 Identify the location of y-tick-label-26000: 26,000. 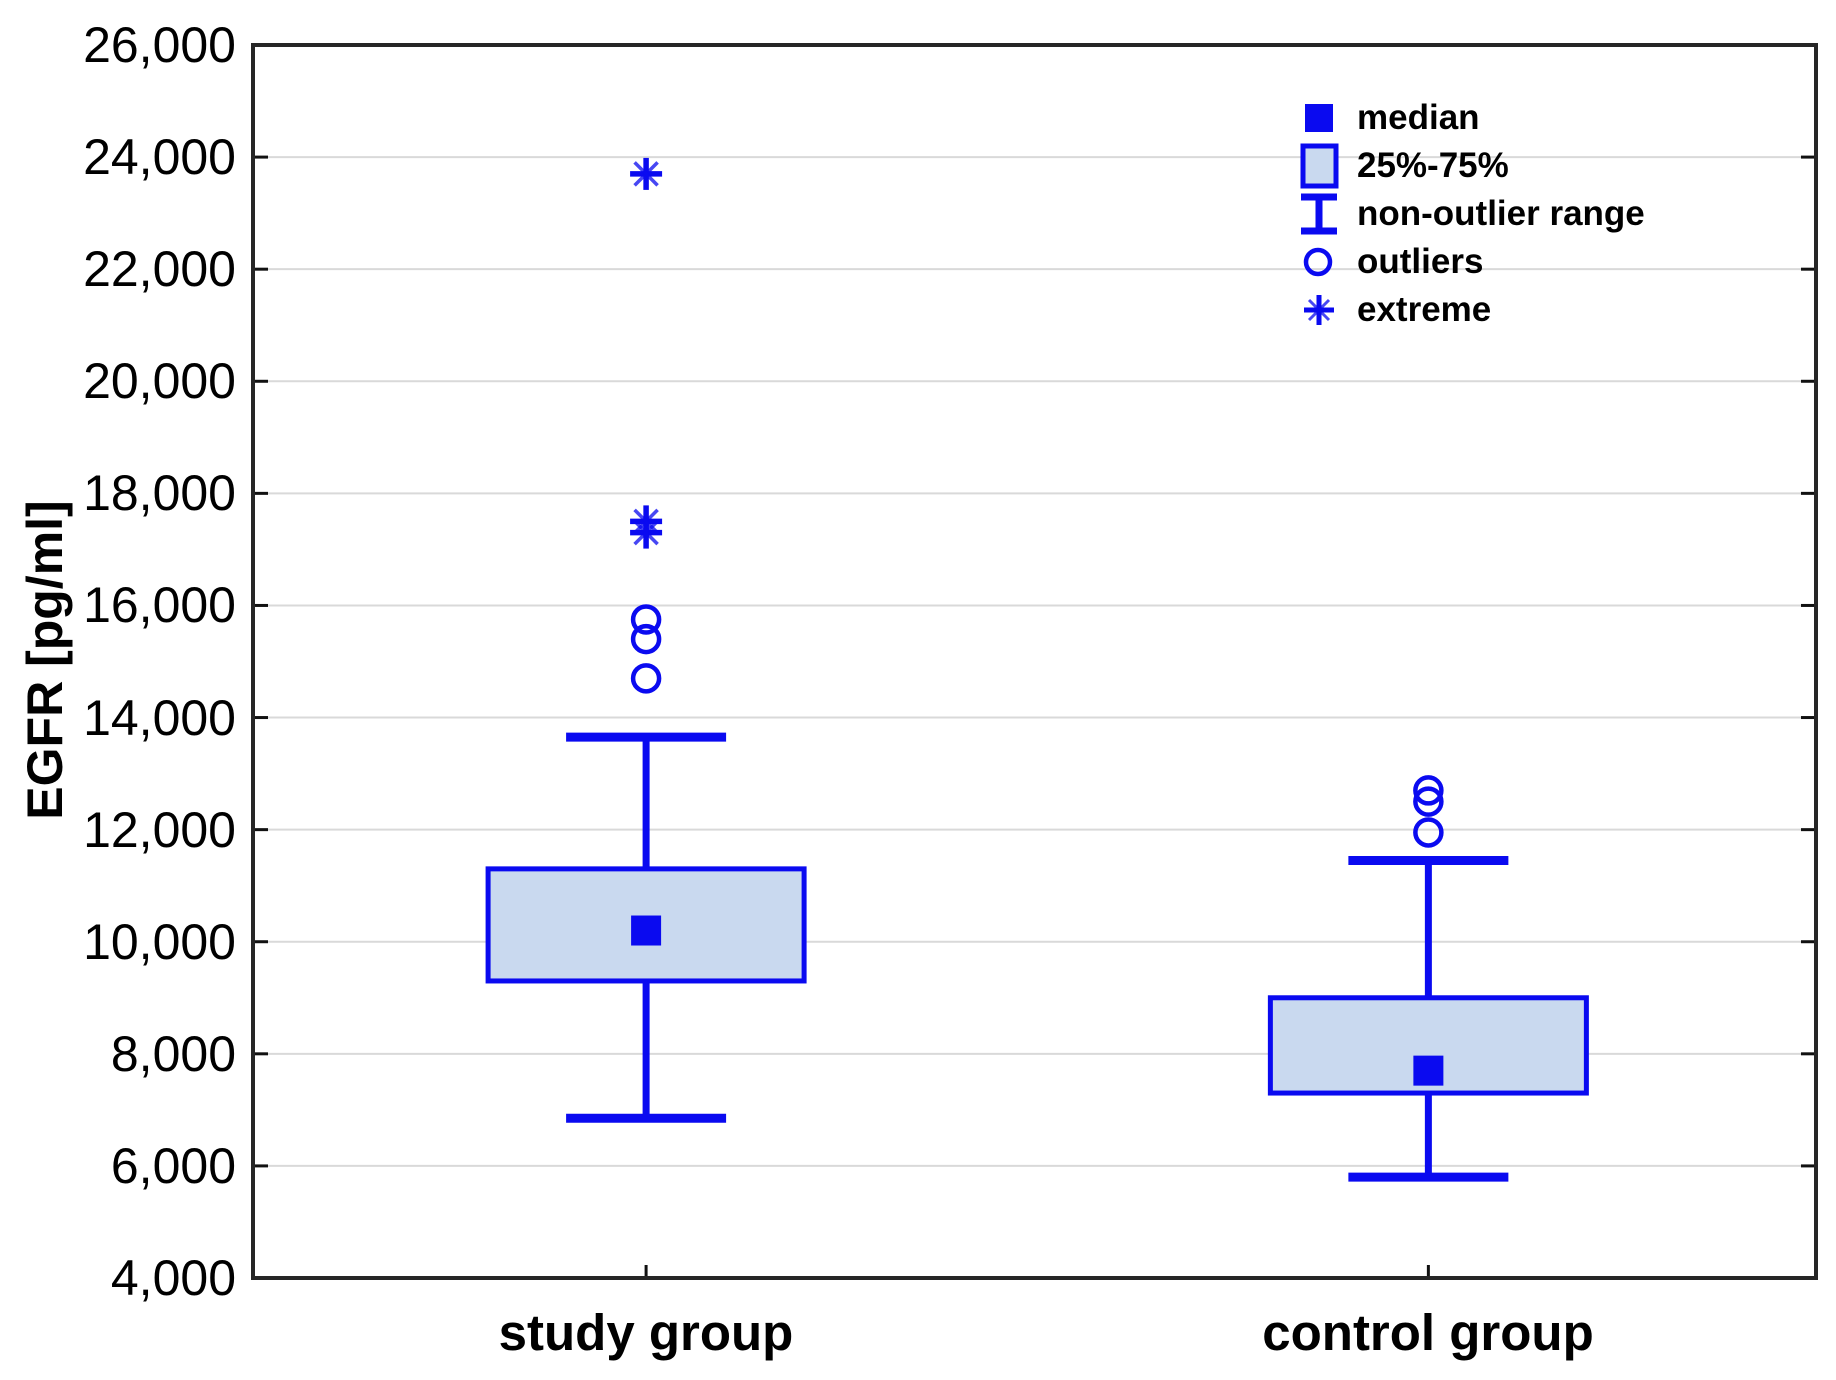
(159, 45).